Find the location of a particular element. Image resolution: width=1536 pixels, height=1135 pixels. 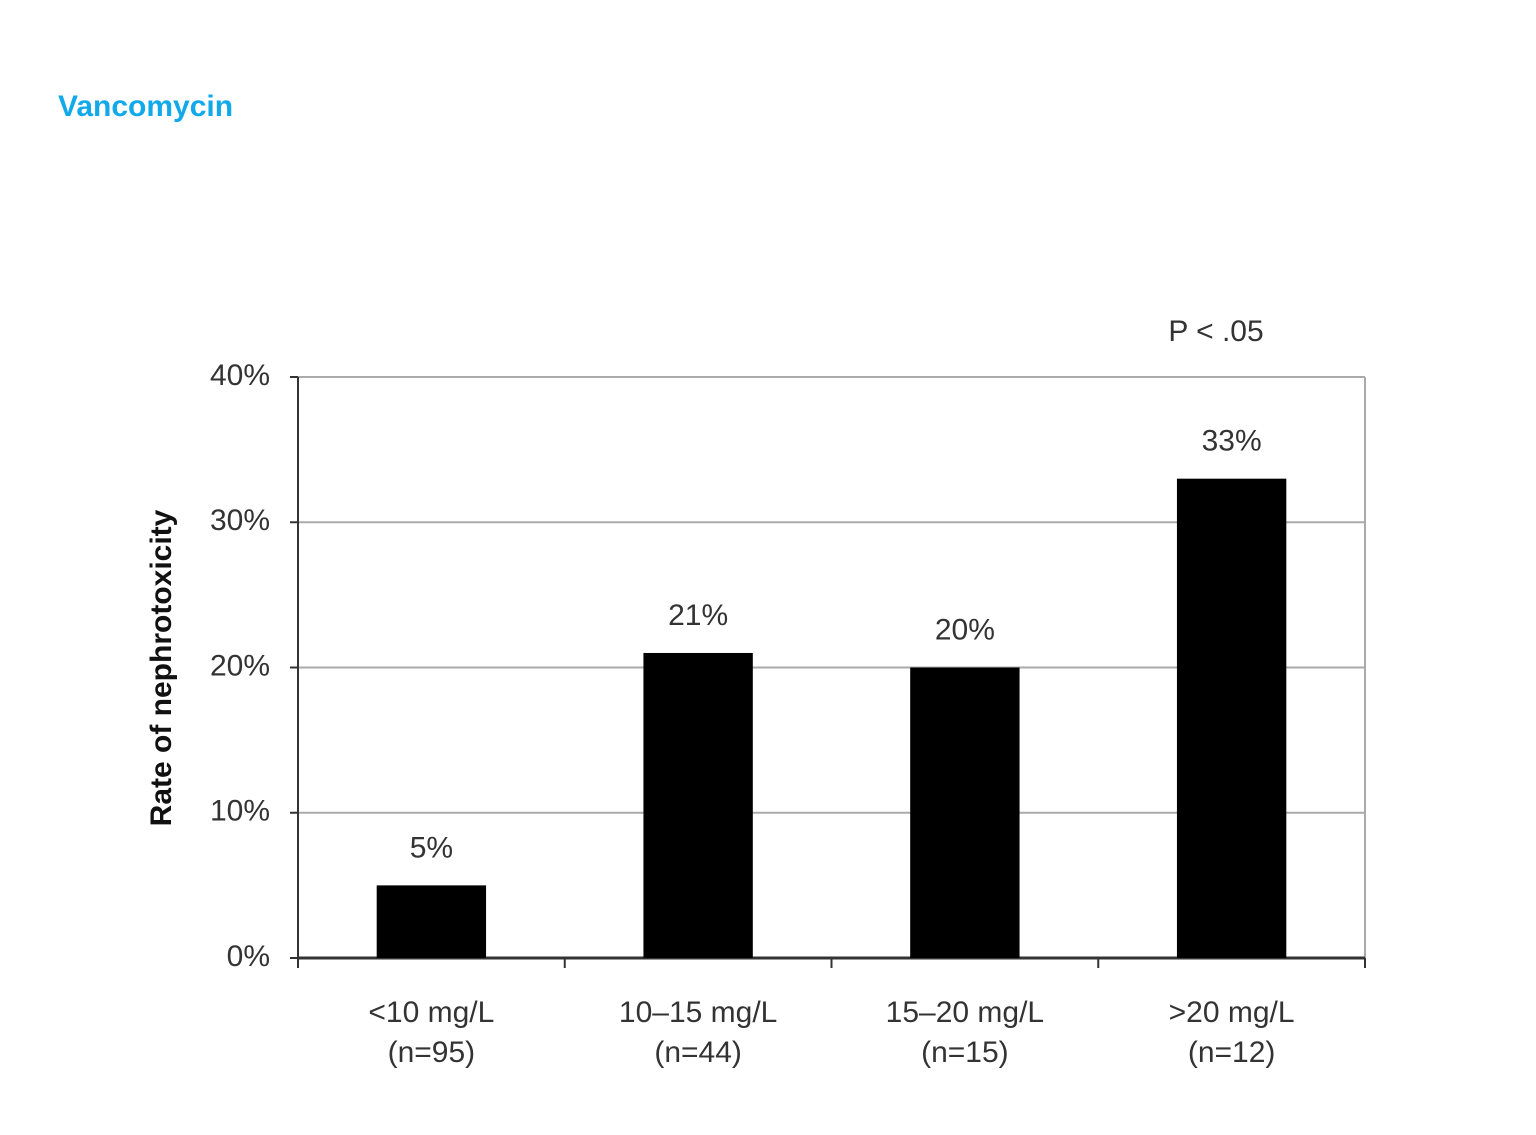

annotation: P < .05 is located at coordinates (1215, 331).